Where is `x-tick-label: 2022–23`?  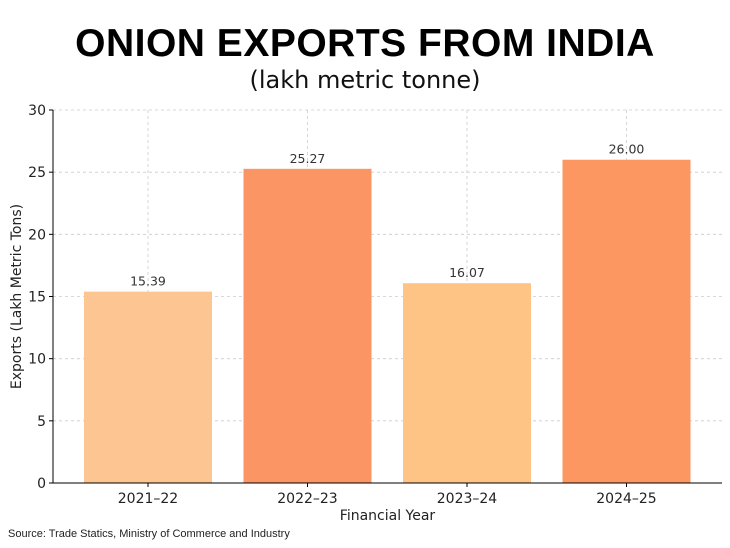 x-tick-label: 2022–23 is located at coordinates (307, 499).